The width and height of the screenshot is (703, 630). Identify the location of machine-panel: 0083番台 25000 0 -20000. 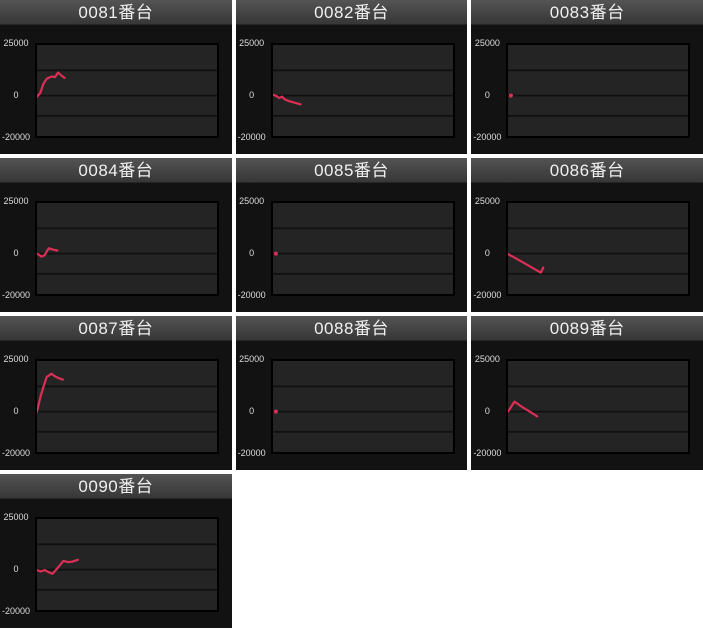
(587, 77).